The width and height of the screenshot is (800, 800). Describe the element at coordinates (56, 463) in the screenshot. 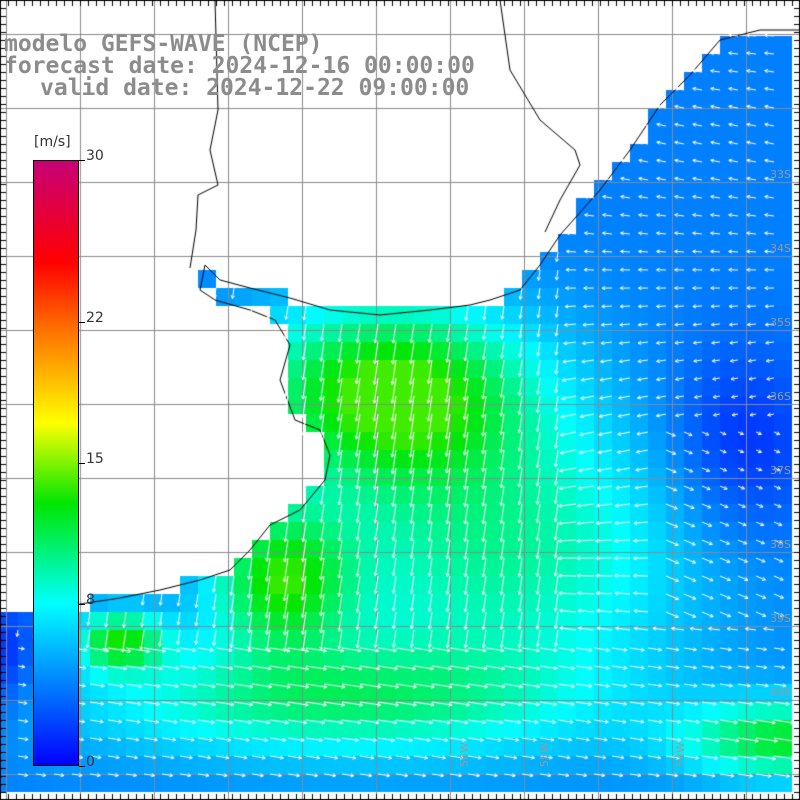

I see `colorbar` at that location.